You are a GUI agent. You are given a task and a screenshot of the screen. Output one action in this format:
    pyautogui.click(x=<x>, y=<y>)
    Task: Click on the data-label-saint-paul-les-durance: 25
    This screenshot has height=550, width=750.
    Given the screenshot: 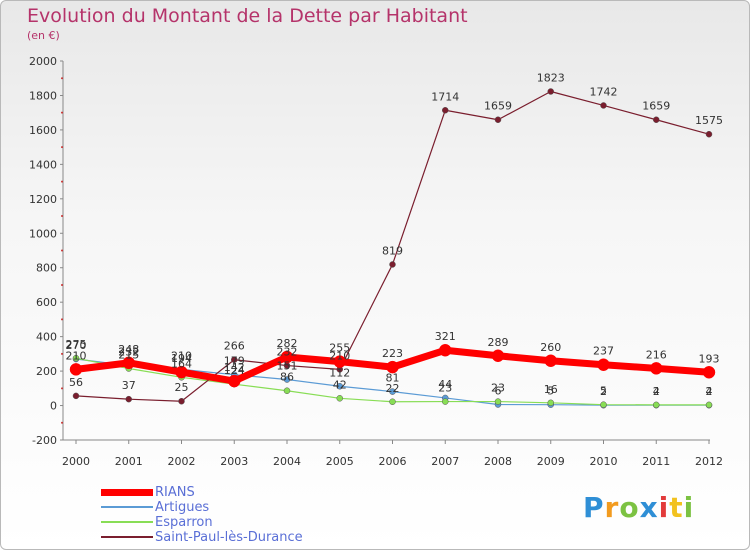 What is the action you would take?
    pyautogui.click(x=182, y=387)
    